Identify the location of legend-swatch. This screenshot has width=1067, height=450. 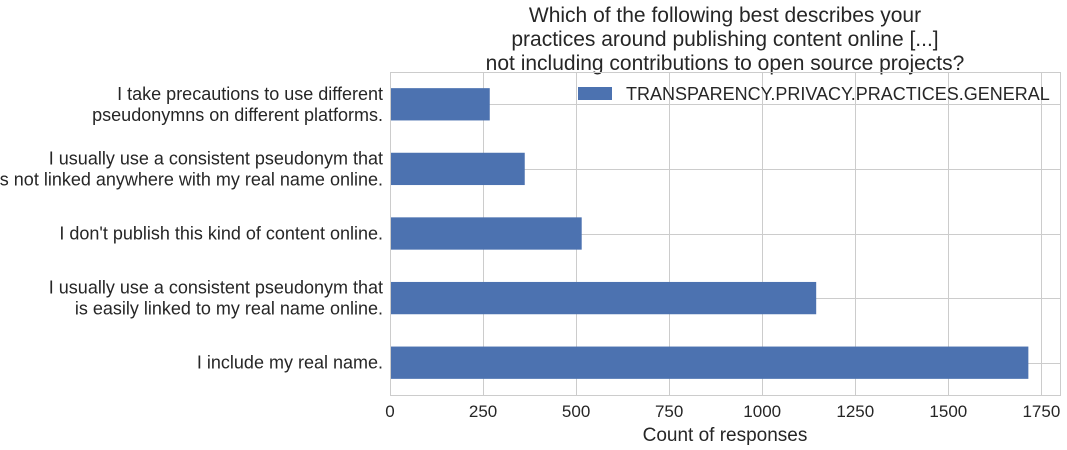
(595, 93).